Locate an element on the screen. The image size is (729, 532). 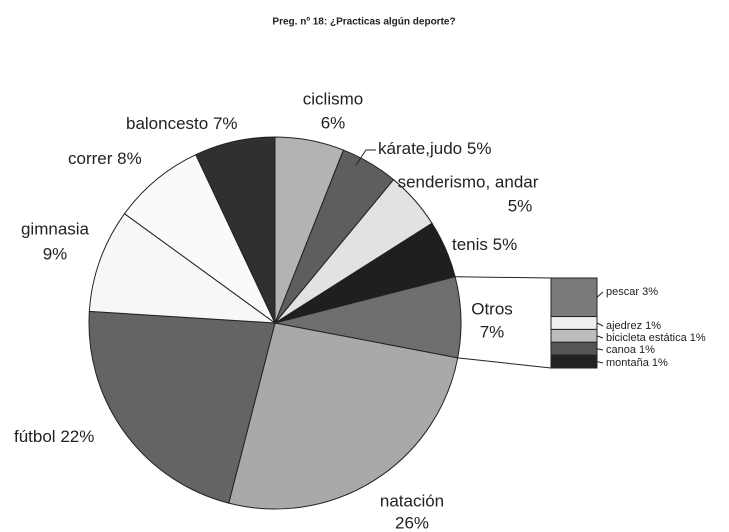
slice-value-label: 8% is located at coordinates (129, 158).